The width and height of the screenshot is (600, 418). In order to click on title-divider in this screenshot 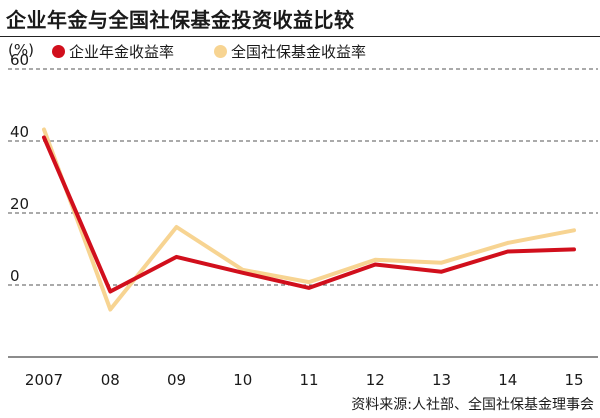, I will do `click(300, 36)`.